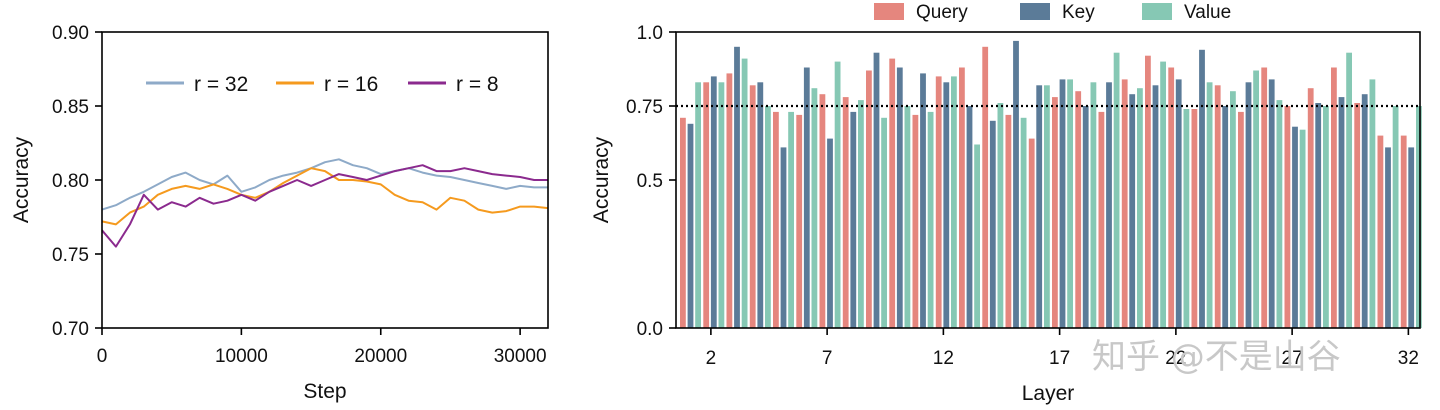  I want to click on x-tick-label: 22, so click(1175, 358).